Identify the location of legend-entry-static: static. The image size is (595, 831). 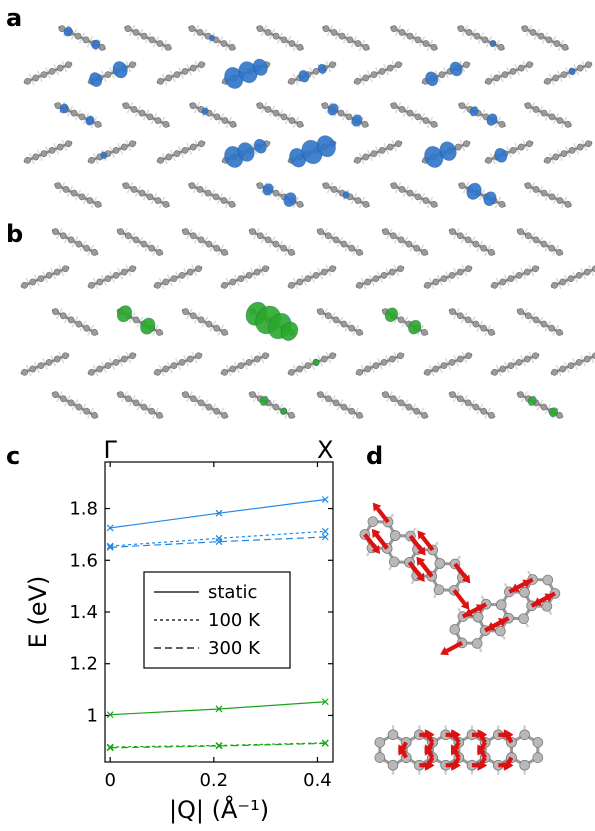
(232, 592).